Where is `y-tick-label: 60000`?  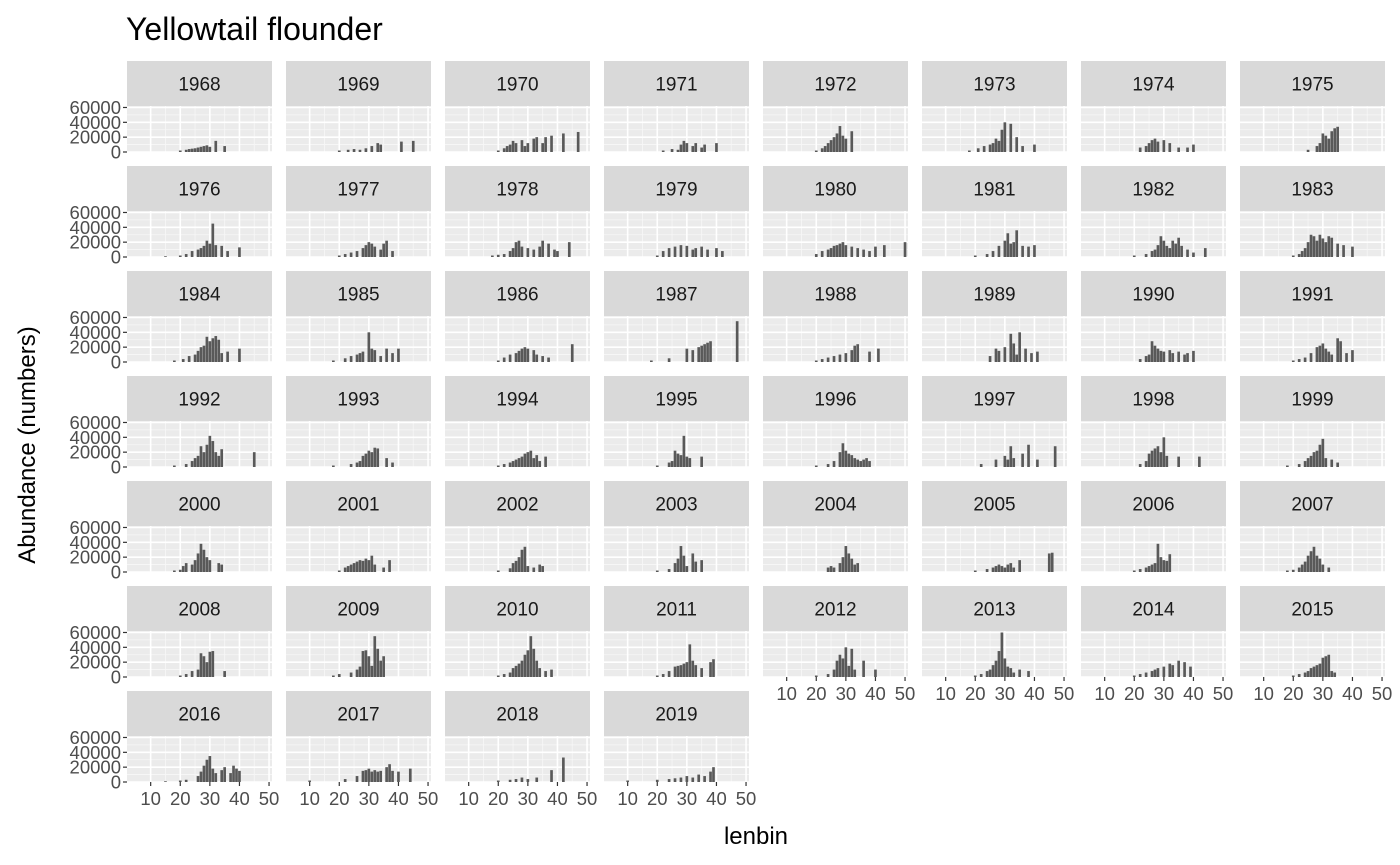 y-tick-label: 60000 is located at coordinates (95, 632).